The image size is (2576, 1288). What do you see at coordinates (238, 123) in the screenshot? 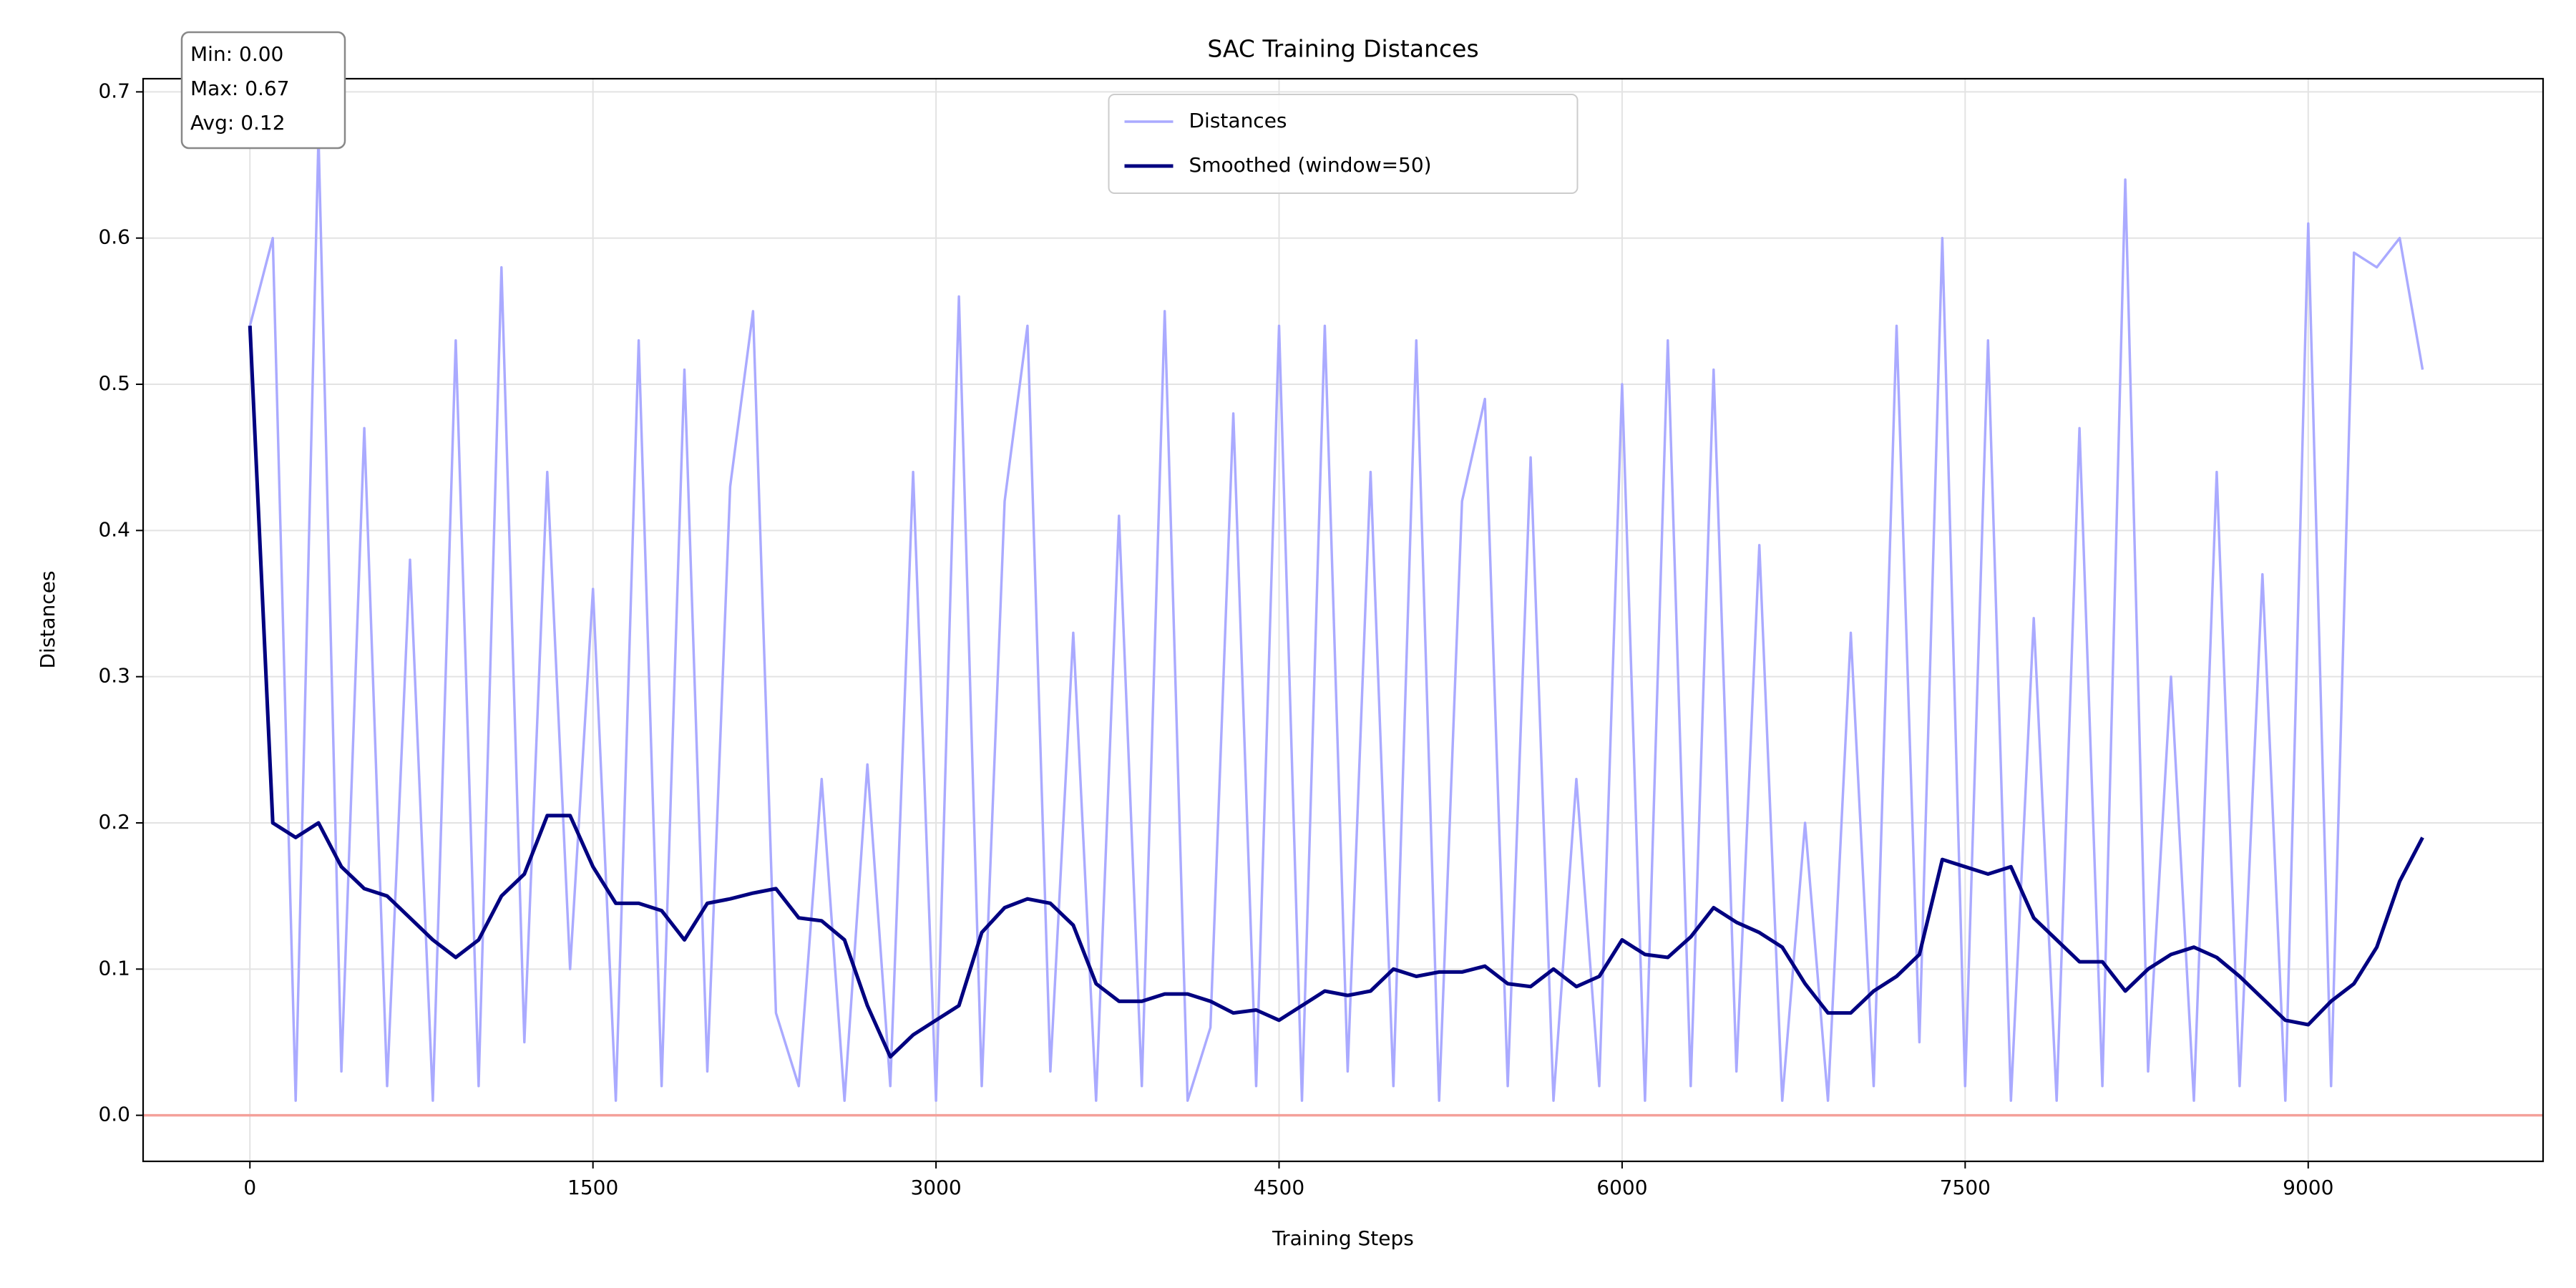
I see `stats-text: Avg: 0.12` at bounding box center [238, 123].